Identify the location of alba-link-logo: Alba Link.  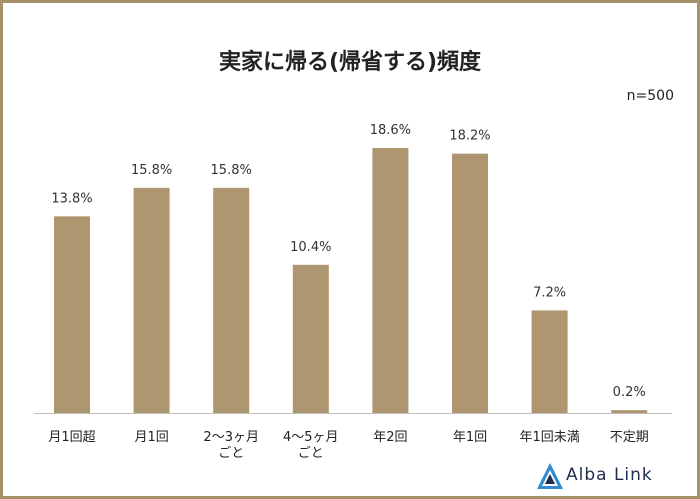
(611, 477).